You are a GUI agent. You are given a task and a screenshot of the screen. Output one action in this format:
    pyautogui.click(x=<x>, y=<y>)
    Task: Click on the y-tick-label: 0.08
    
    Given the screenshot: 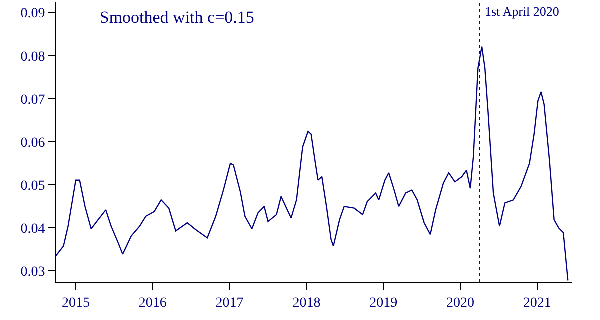 What is the action you would take?
    pyautogui.click(x=33, y=57)
    